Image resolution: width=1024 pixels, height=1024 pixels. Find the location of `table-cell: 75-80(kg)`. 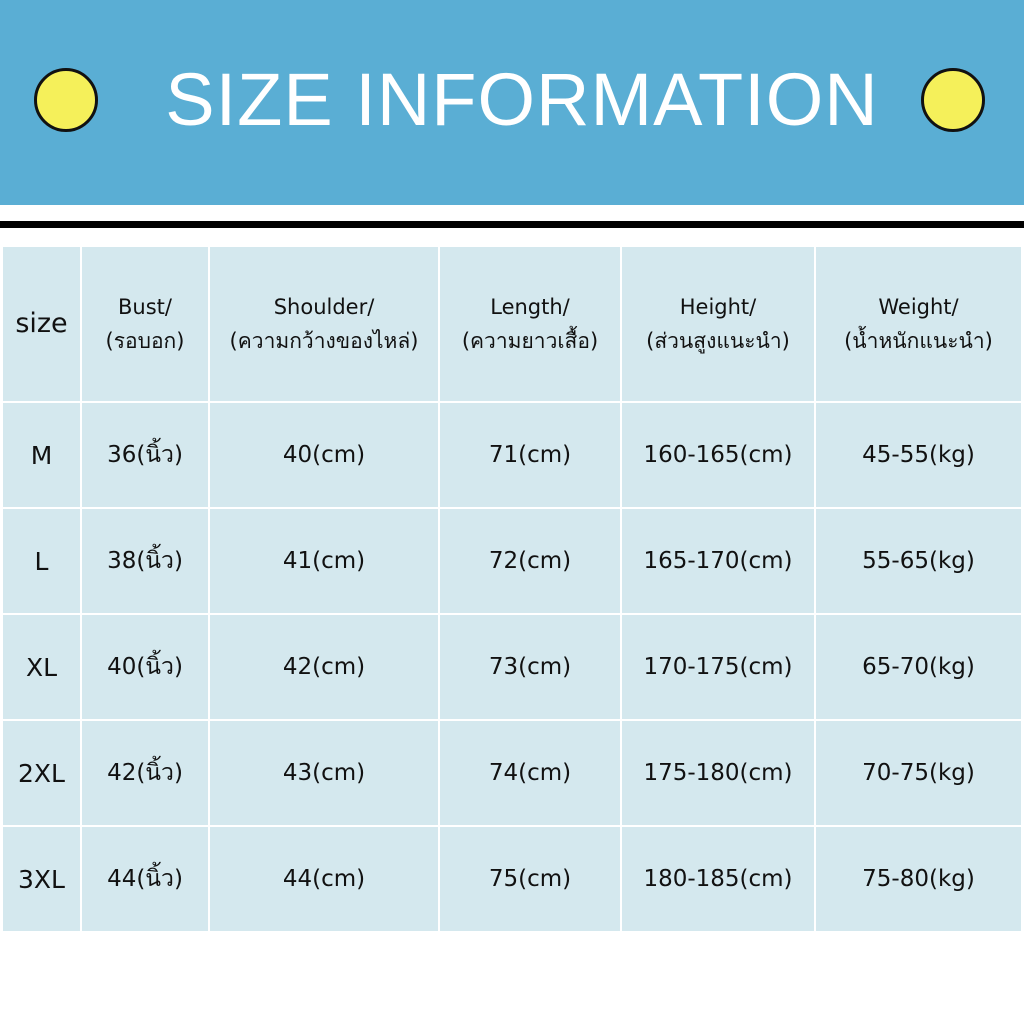

table-cell: 75-80(kg) is located at coordinates (918, 879).